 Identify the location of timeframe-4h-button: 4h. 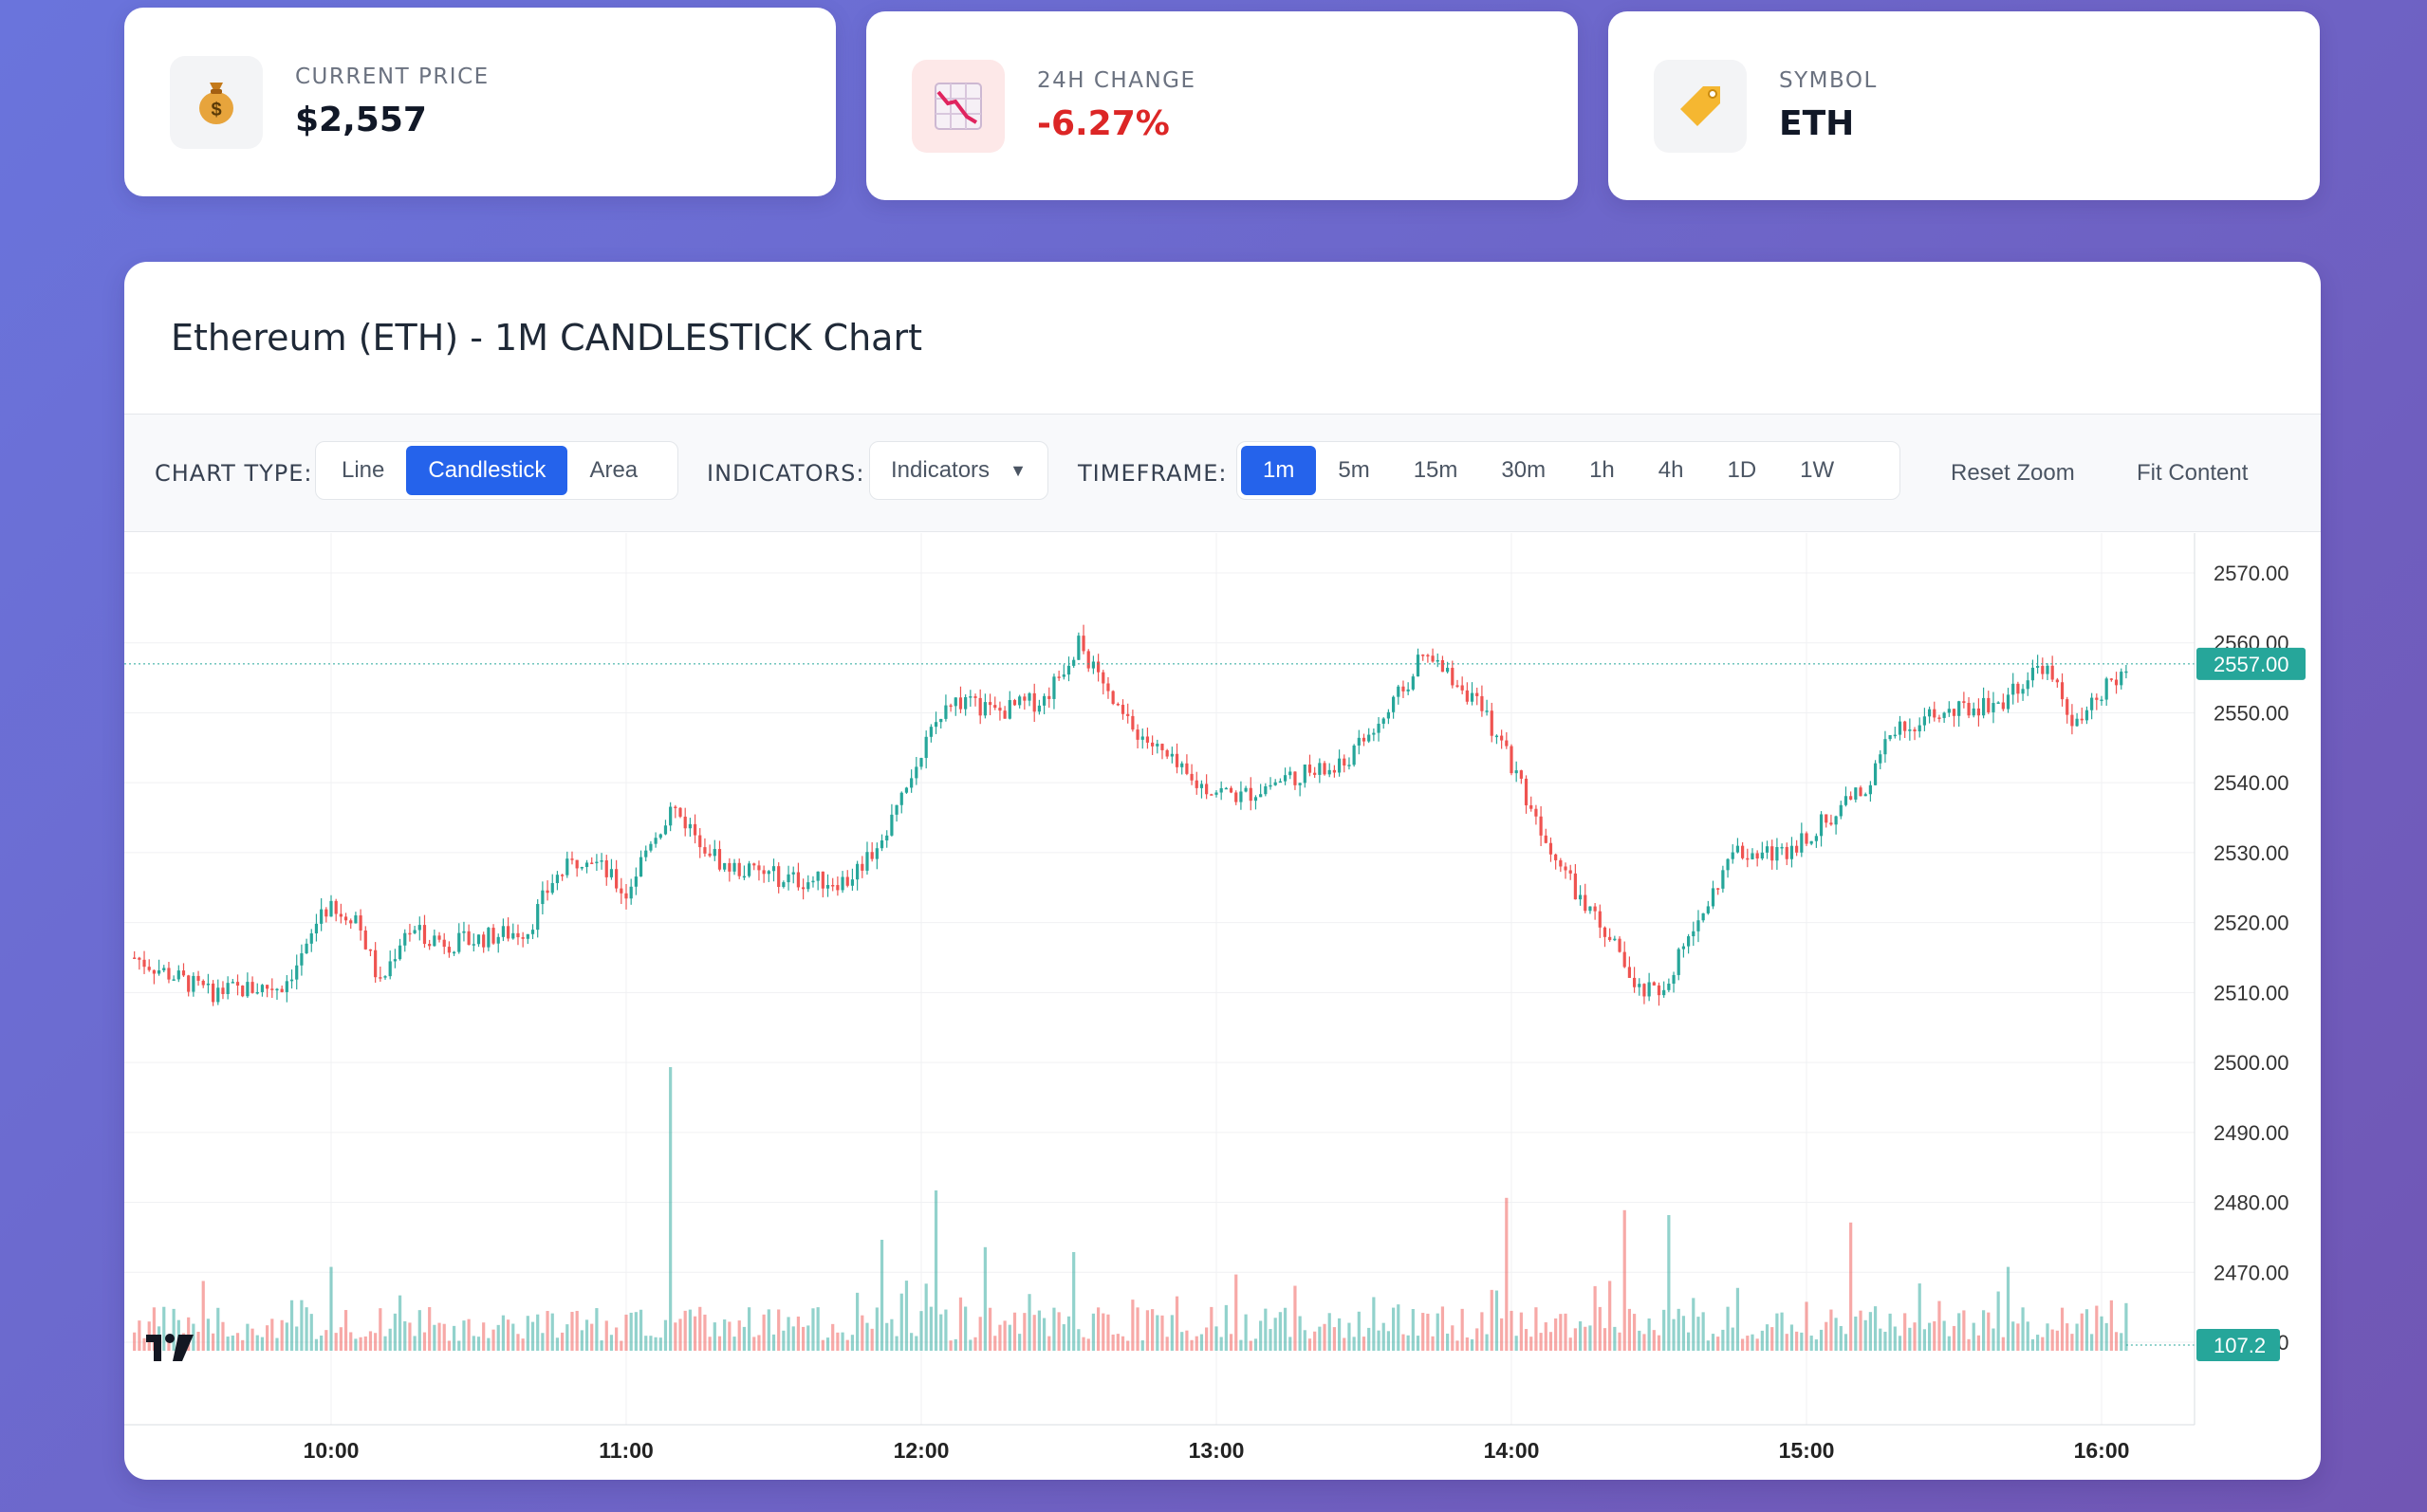
(1671, 470).